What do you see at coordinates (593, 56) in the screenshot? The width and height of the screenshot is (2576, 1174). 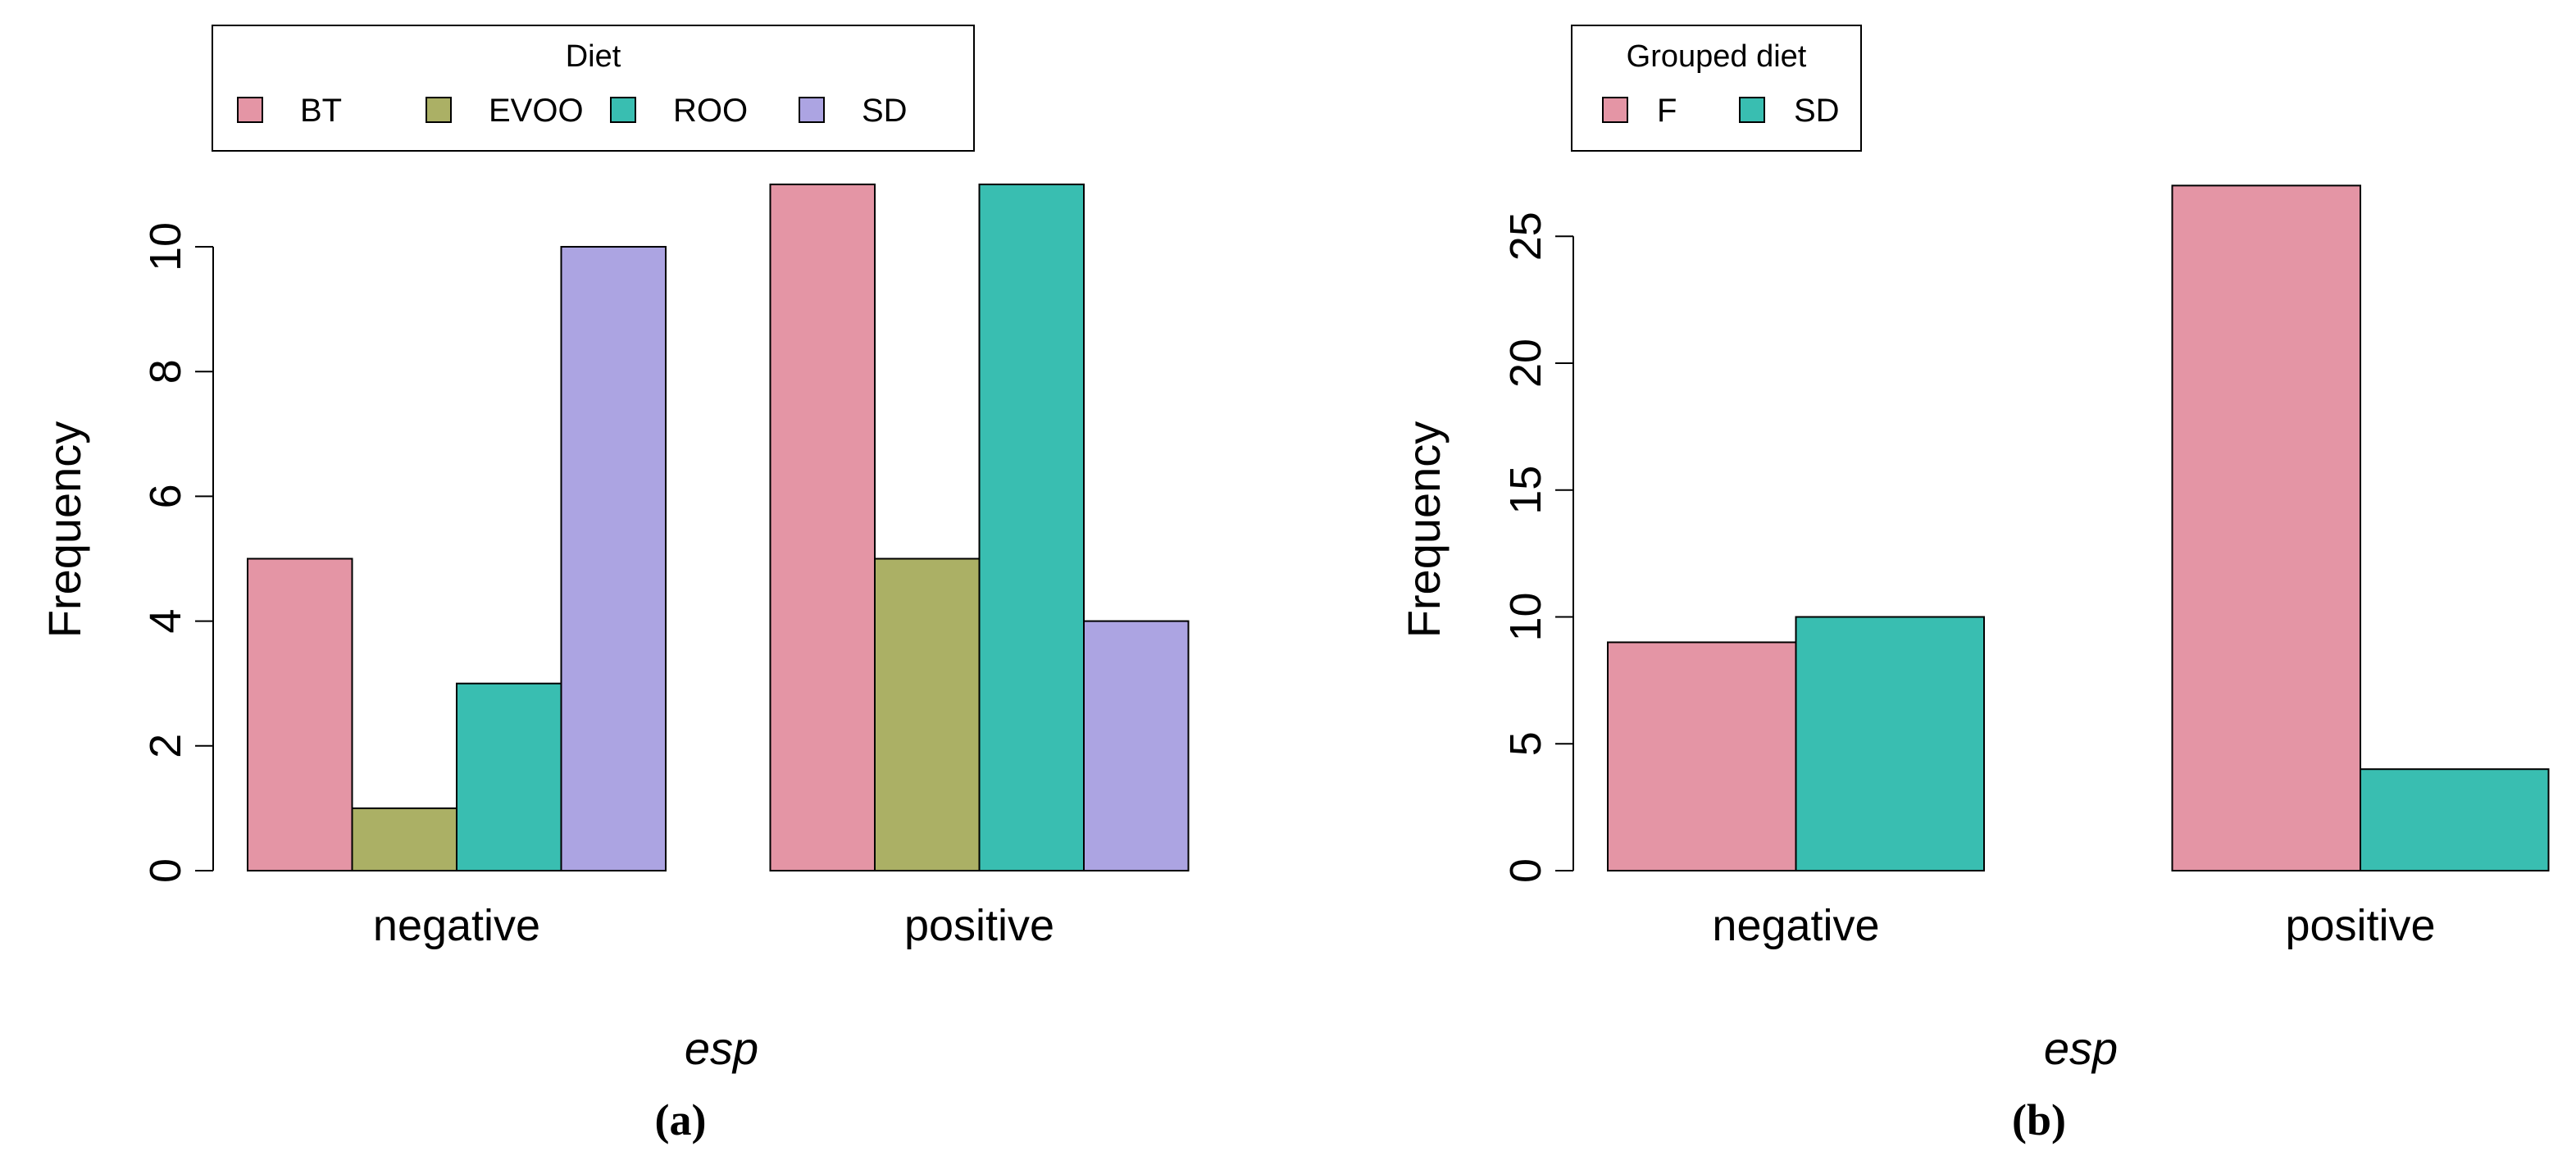 I see `legend-title: Diet` at bounding box center [593, 56].